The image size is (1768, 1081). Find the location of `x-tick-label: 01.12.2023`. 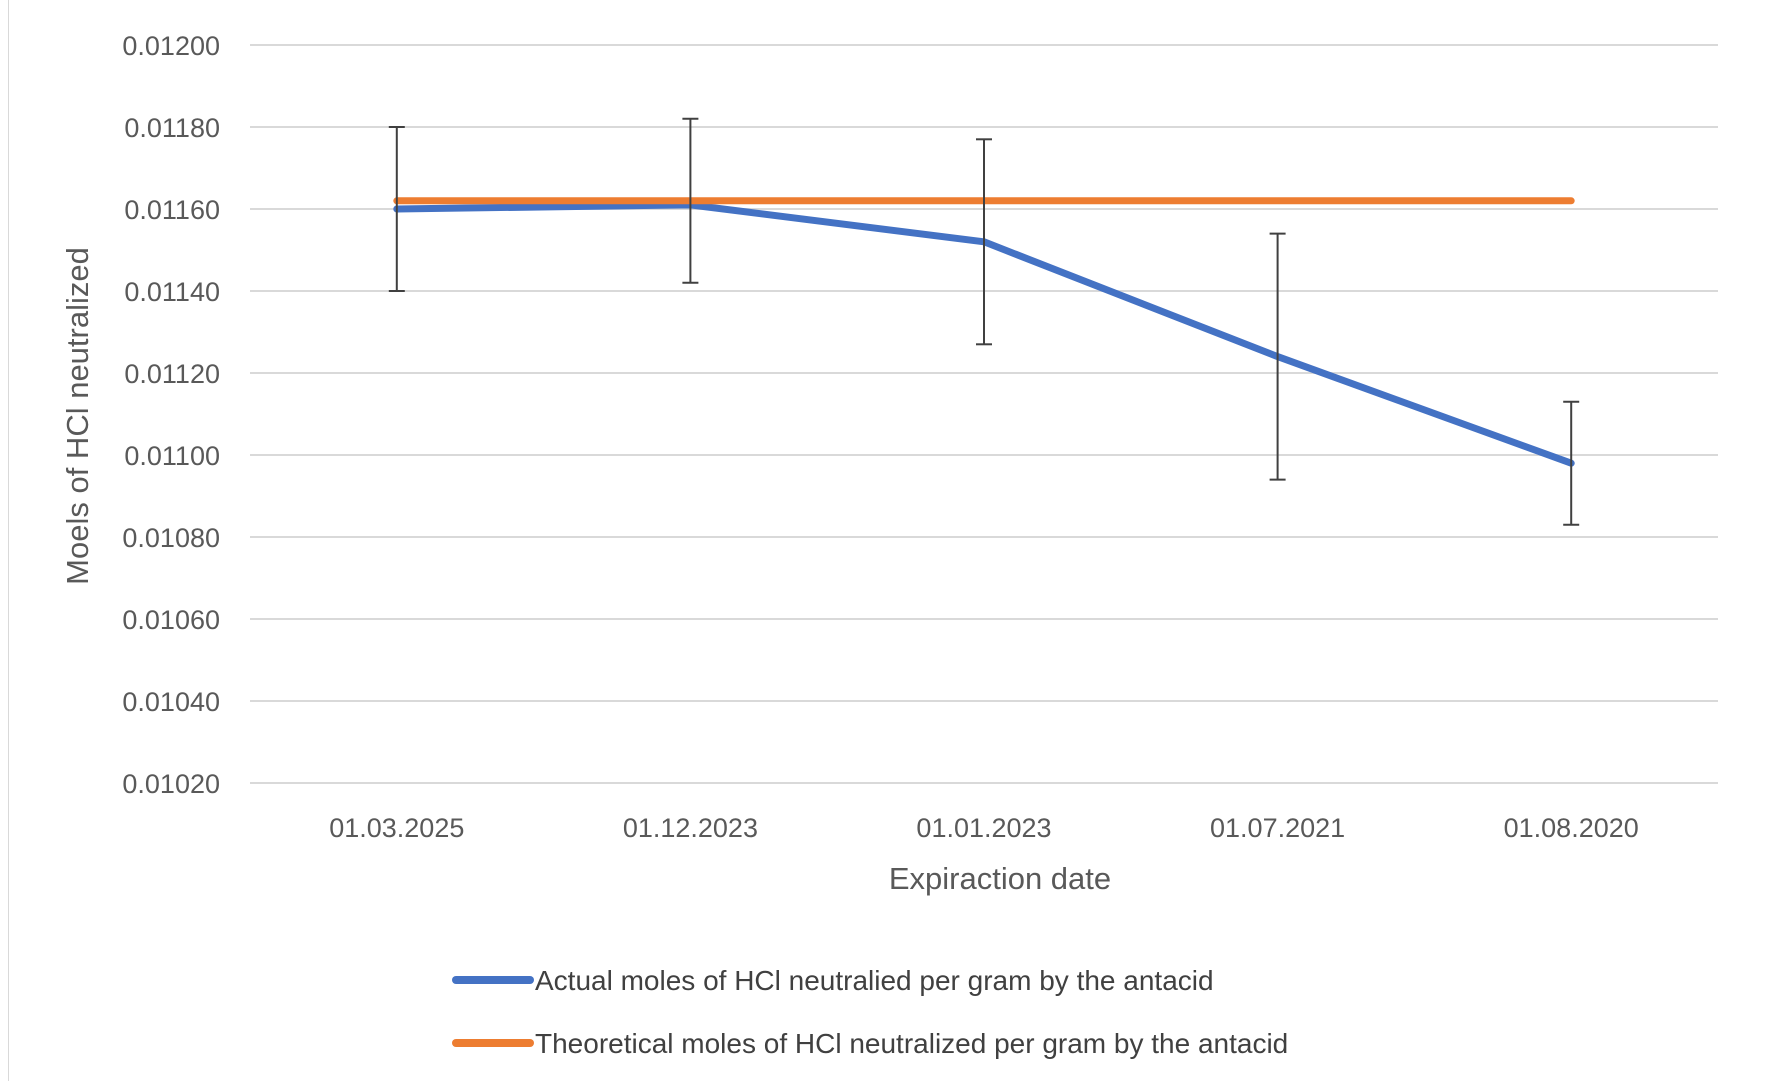

x-tick-label: 01.12.2023 is located at coordinates (690, 828).